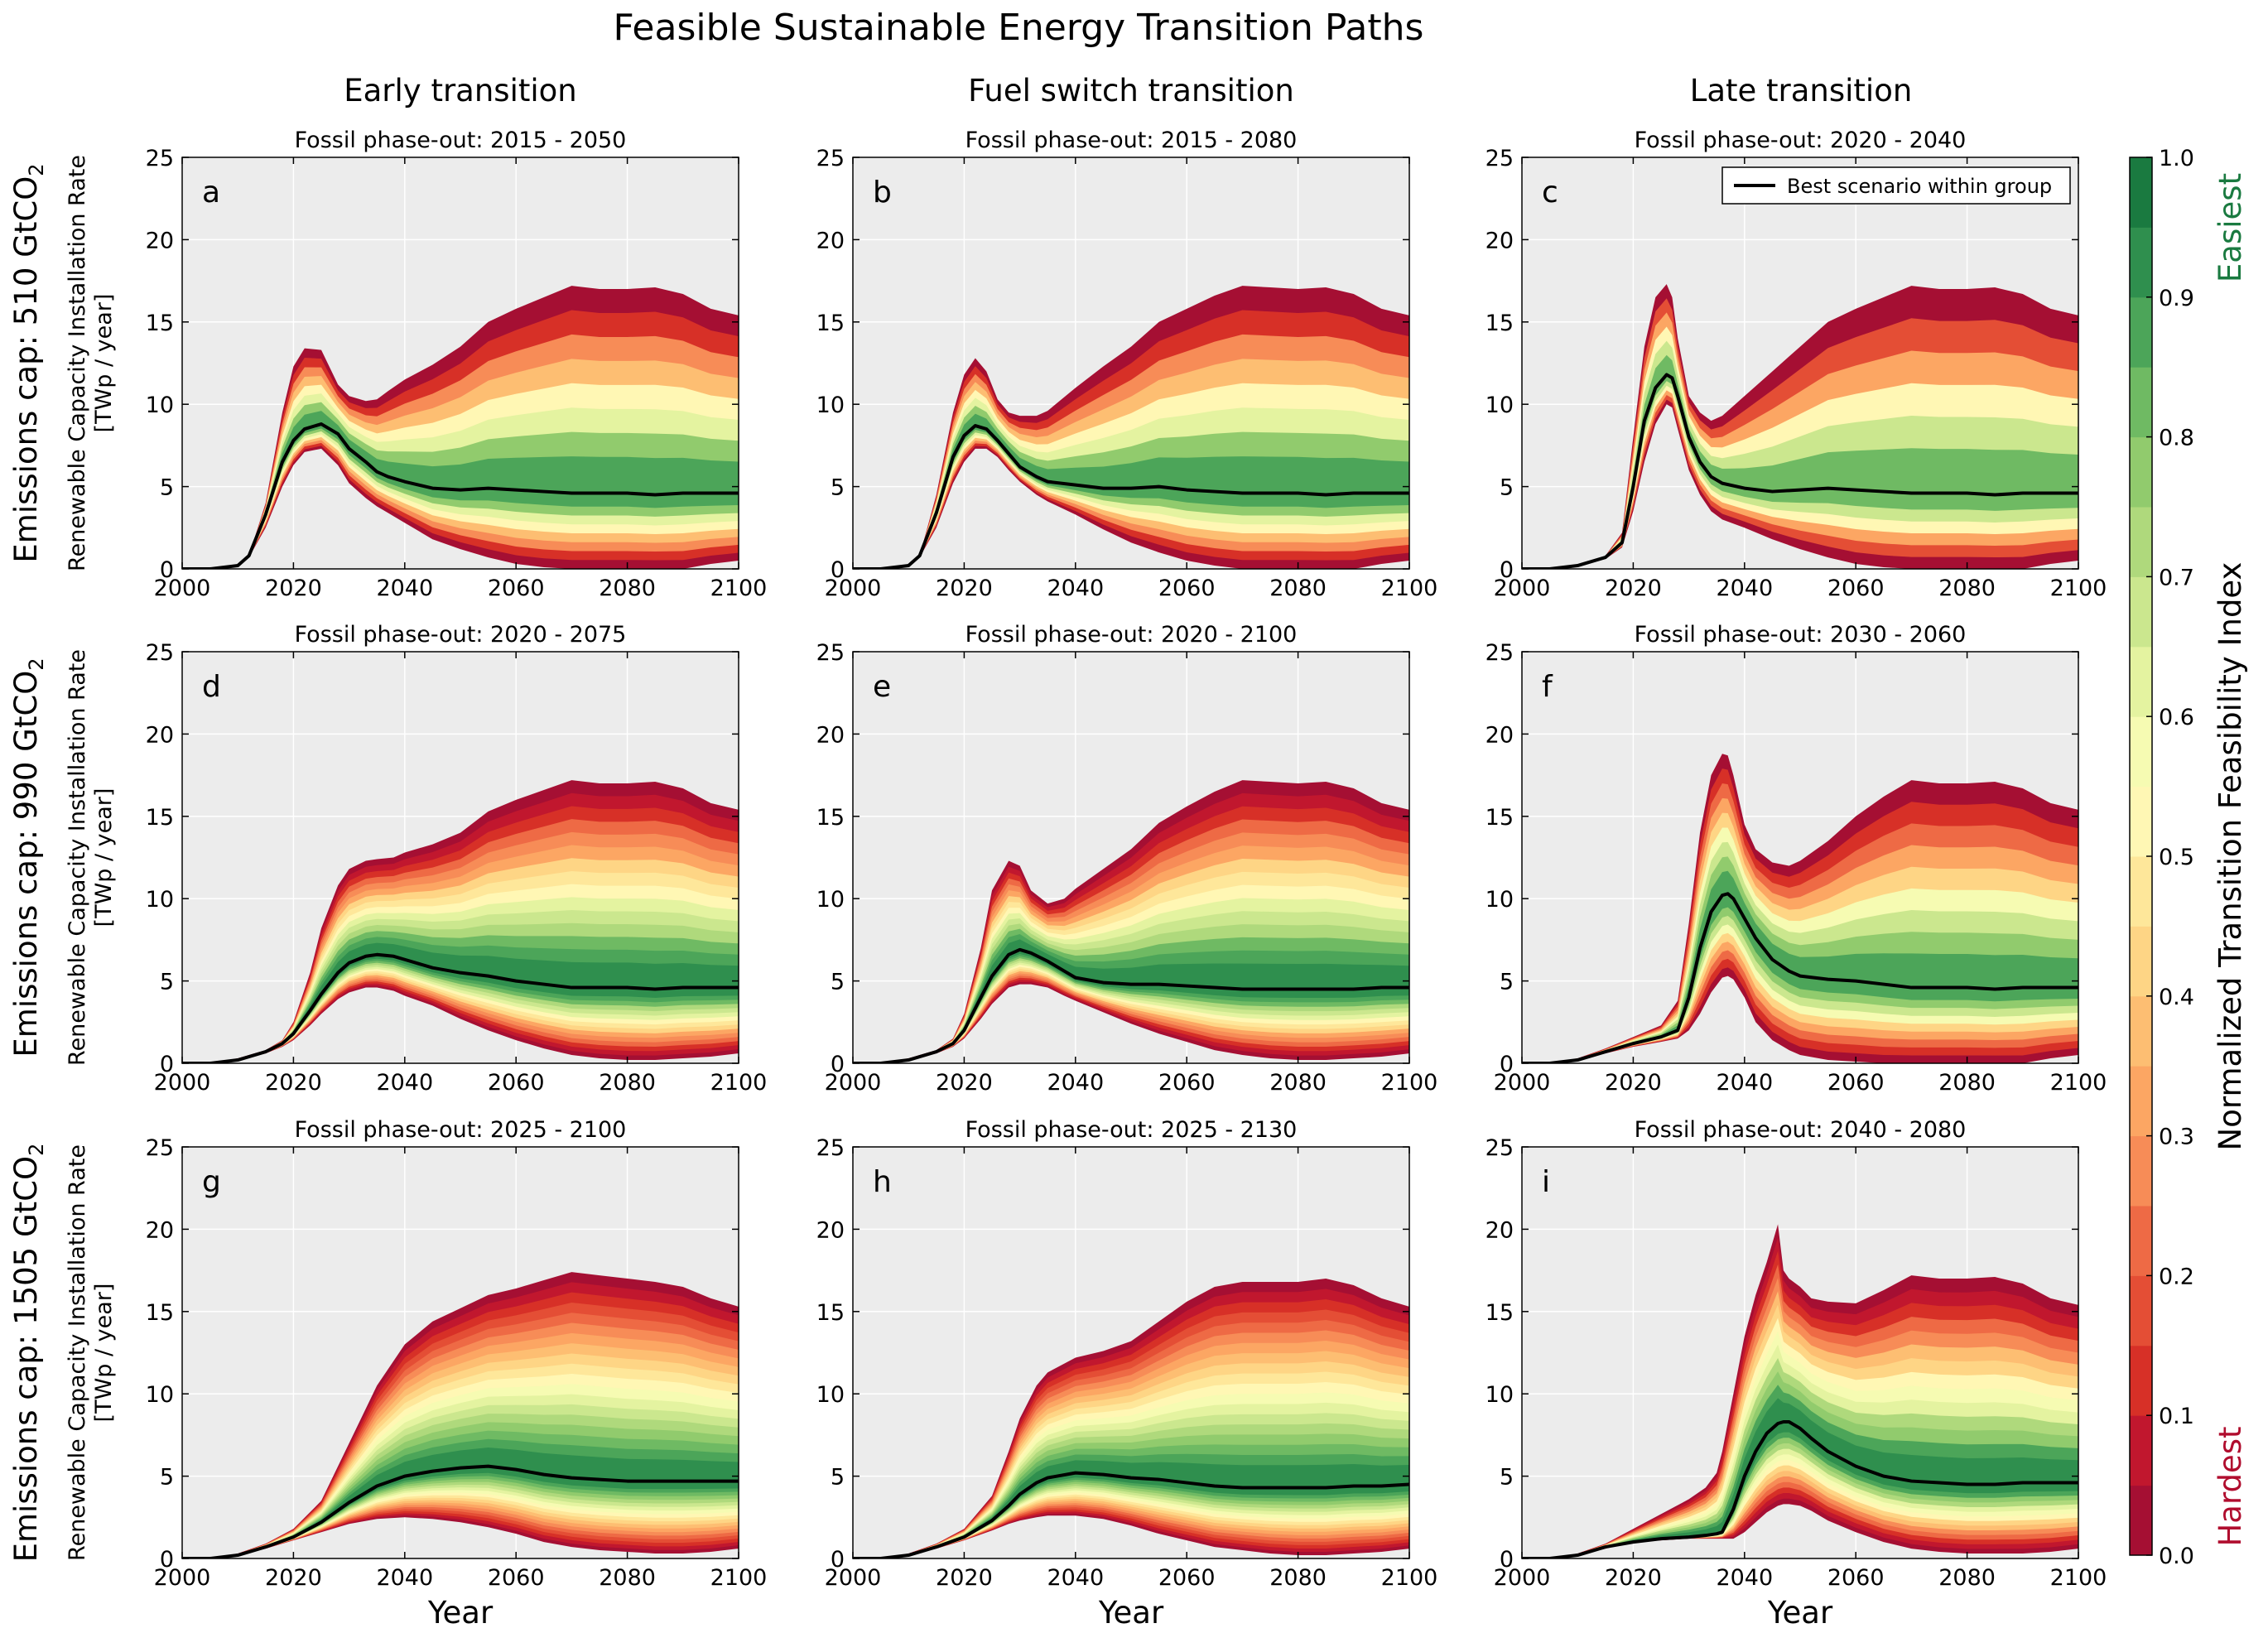 This screenshot has width=2268, height=1633. Describe the element at coordinates (1131, 1130) in the screenshot. I see `panel-subtitle: Fossil phase-out: 2025 - 2130` at that location.